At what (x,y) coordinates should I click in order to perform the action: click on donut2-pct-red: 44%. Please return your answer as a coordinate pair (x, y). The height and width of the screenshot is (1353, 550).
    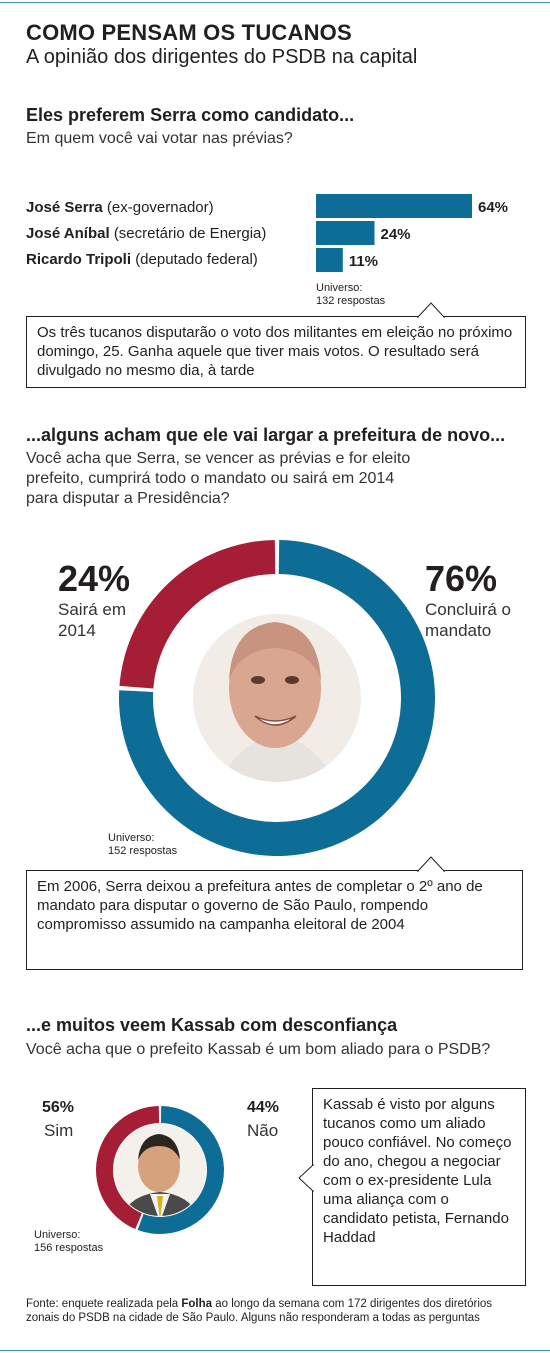
    Looking at the image, I should click on (263, 1107).